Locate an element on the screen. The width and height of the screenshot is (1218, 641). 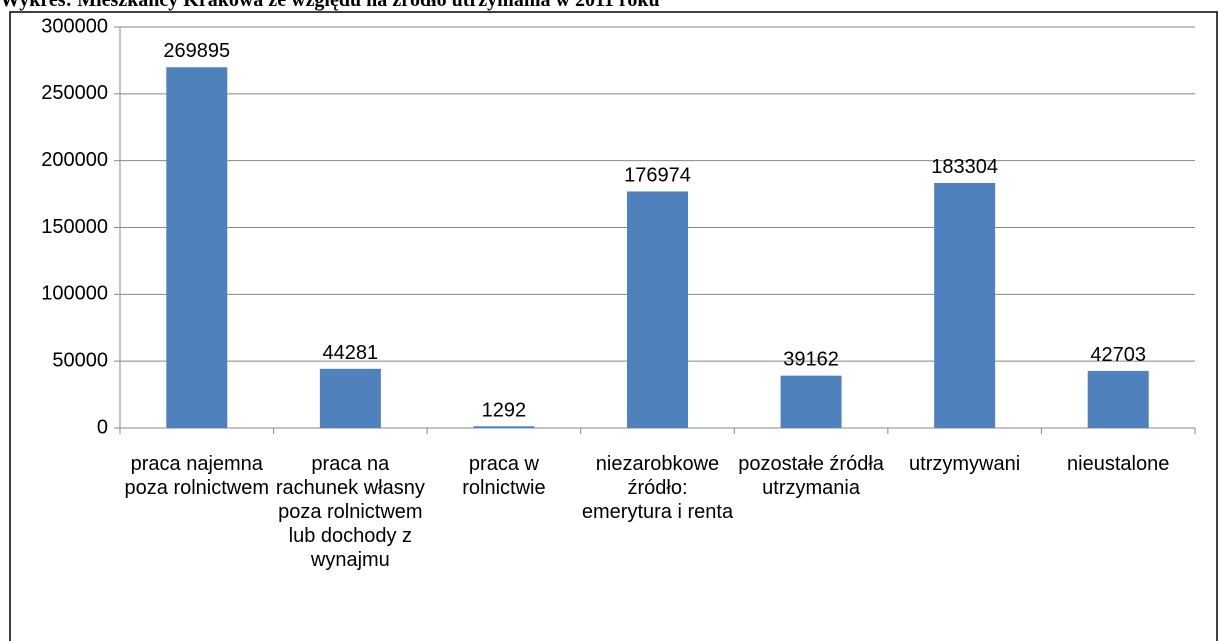
y-tick-label: 300000 is located at coordinates (74, 26).